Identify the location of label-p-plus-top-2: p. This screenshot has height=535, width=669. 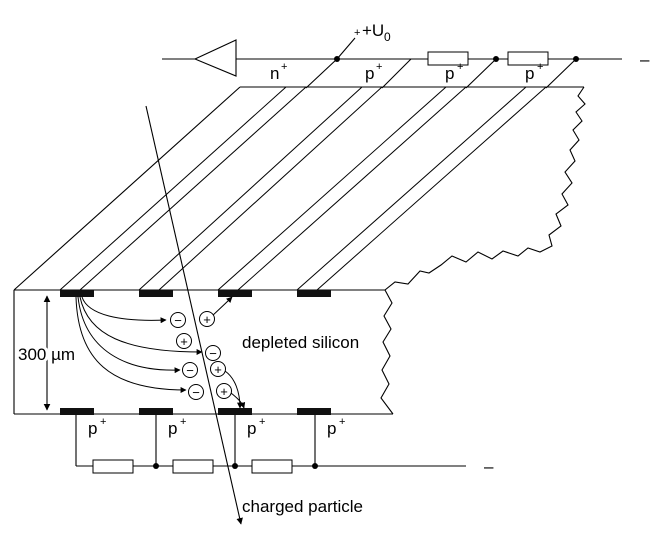
(449, 73).